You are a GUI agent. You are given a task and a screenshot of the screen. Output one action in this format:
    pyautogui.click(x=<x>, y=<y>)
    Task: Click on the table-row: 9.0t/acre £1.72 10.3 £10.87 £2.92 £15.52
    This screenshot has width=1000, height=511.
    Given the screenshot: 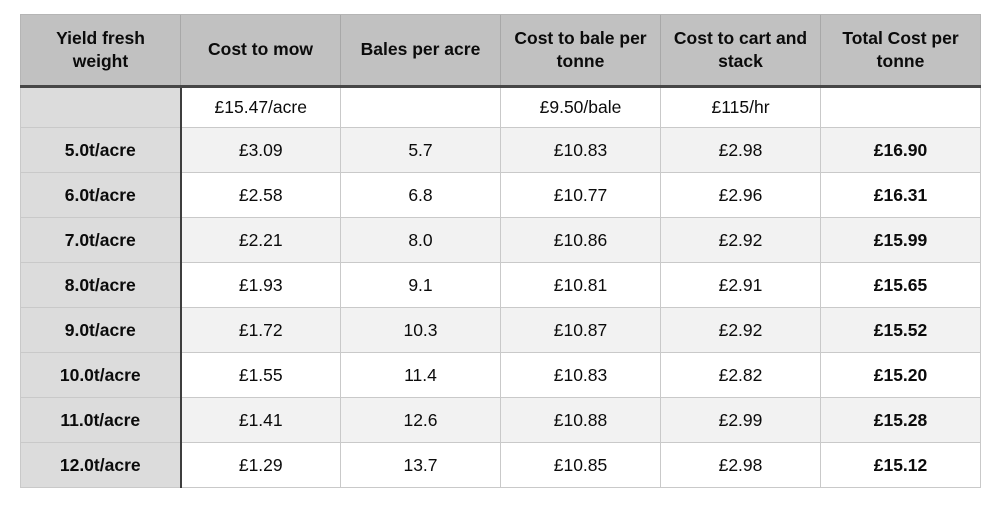 What is the action you would take?
    pyautogui.click(x=500, y=330)
    